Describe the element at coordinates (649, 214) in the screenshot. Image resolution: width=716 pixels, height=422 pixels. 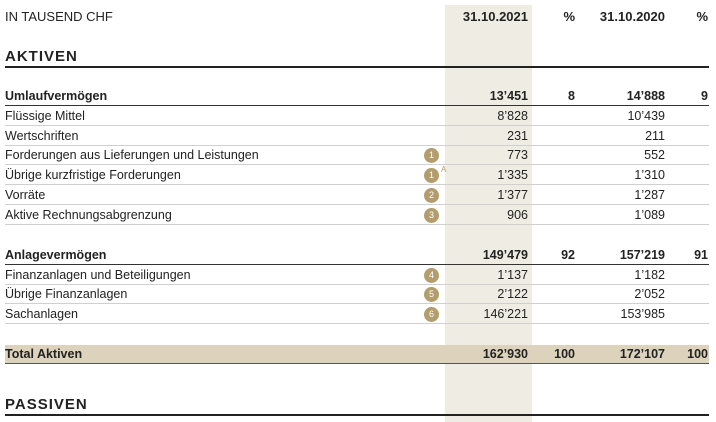
I see `row-value: 1’089` at that location.